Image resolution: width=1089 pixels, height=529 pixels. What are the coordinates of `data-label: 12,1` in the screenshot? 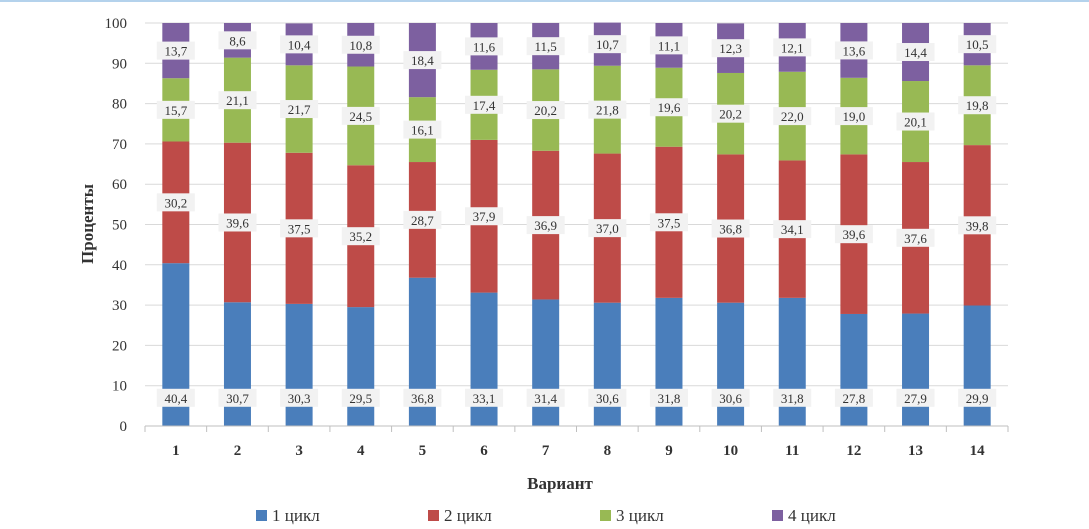 It's located at (792, 47).